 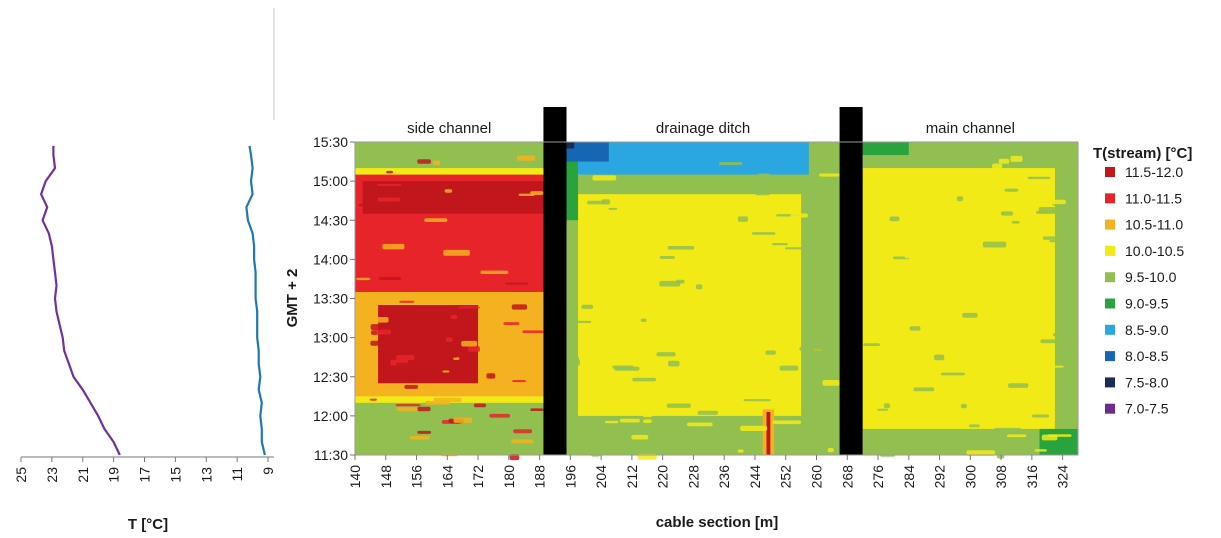 I want to click on section-label: side channel, so click(x=449, y=128).